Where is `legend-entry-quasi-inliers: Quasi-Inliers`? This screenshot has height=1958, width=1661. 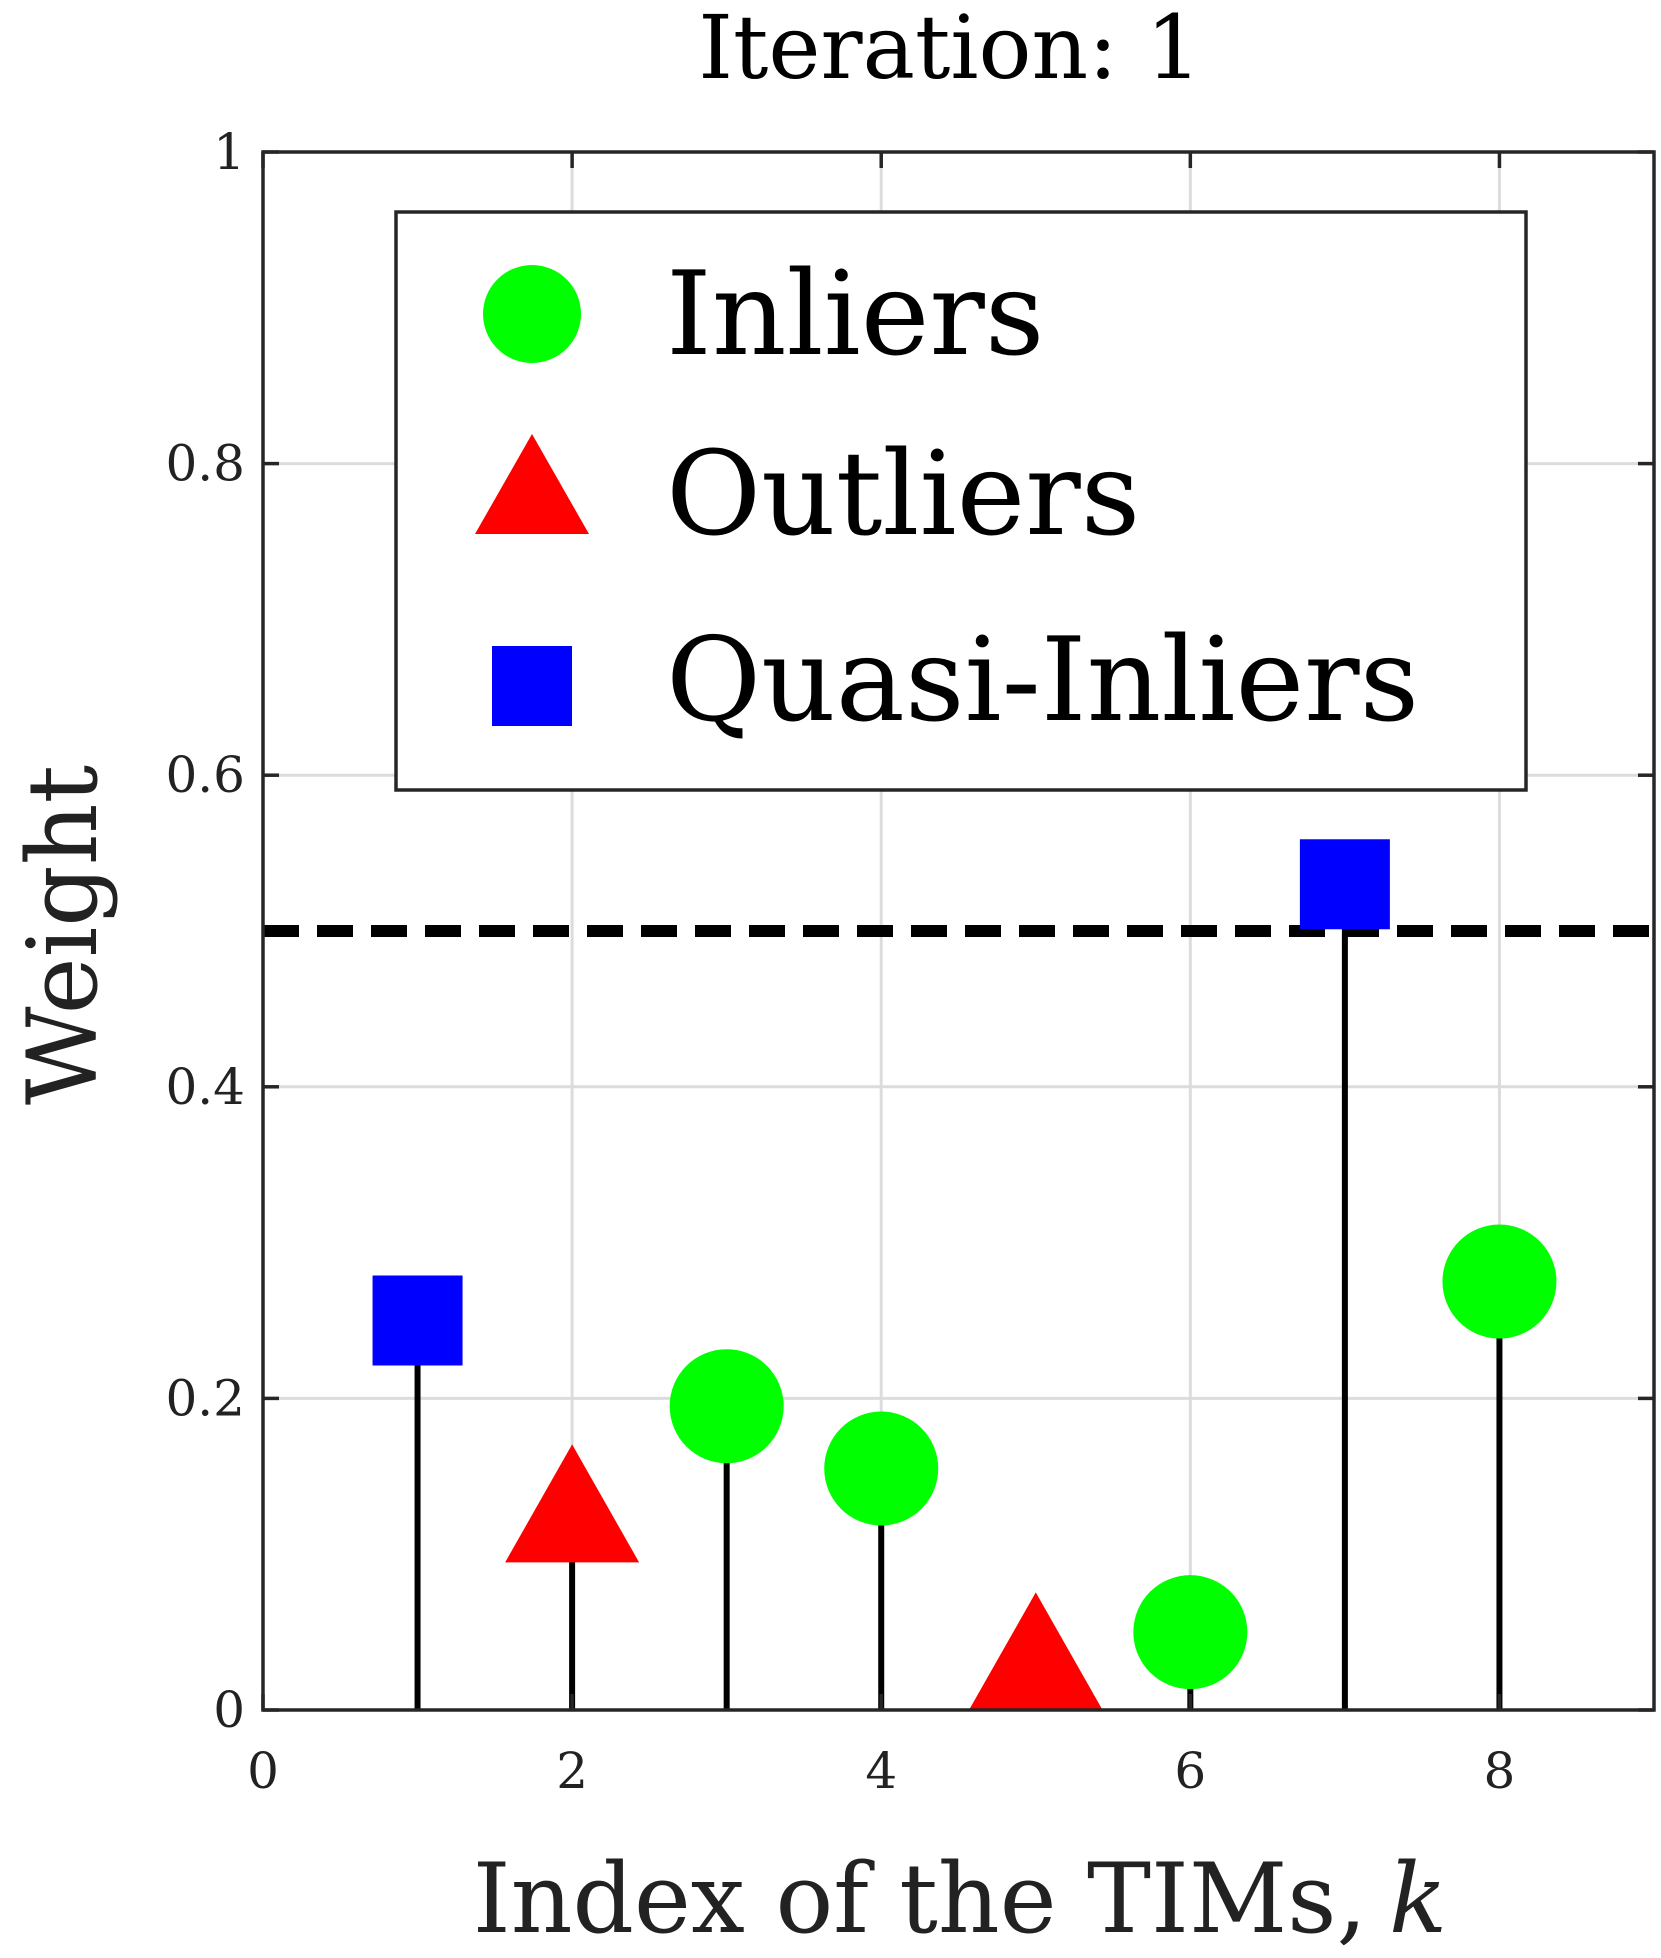
legend-entry-quasi-inliers: Quasi-Inliers is located at coordinates (955, 680).